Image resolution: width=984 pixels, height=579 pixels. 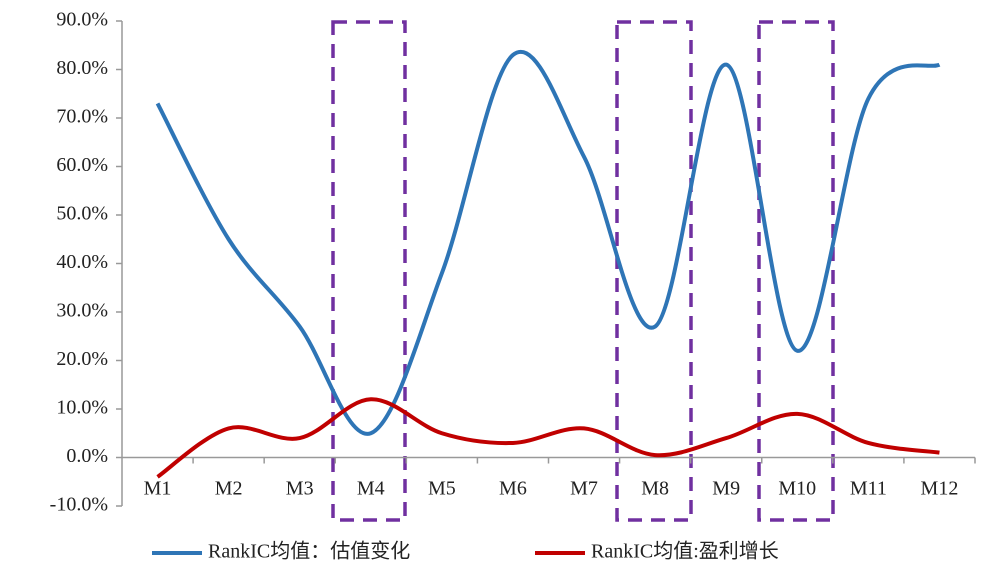 I want to click on y-tick-label: 40.0%, so click(x=82, y=262).